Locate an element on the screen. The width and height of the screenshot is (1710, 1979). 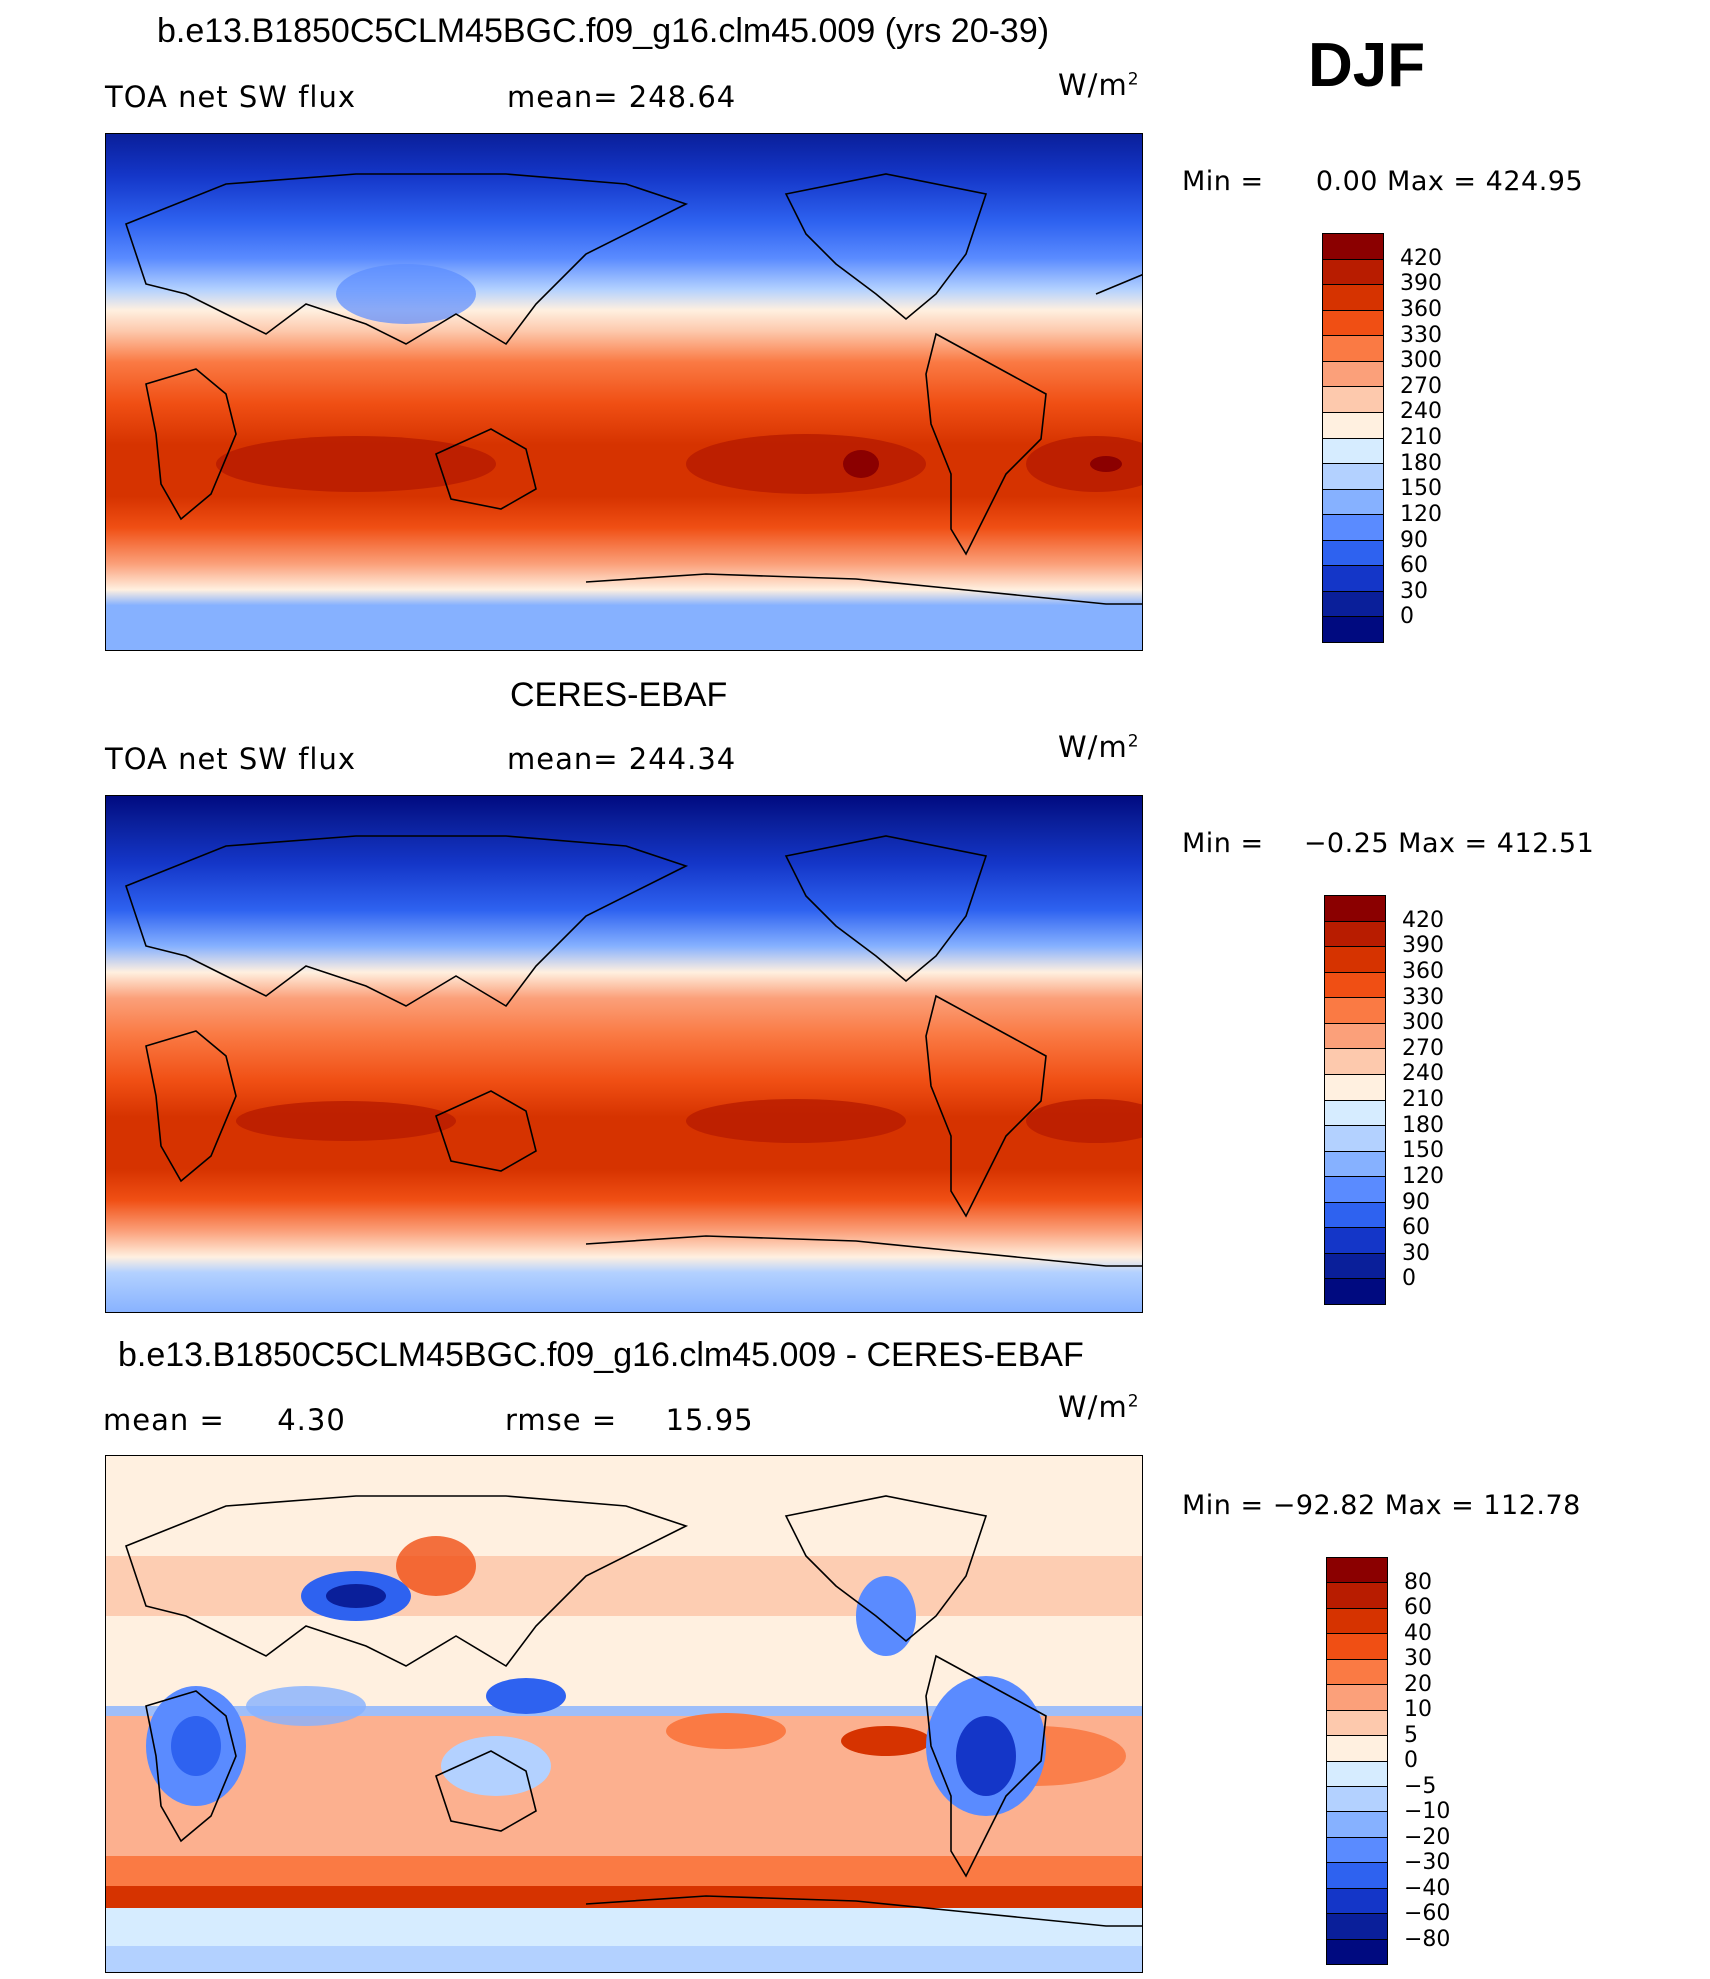
panel-1-mean-label: mean= 248.64 is located at coordinates (621, 97).